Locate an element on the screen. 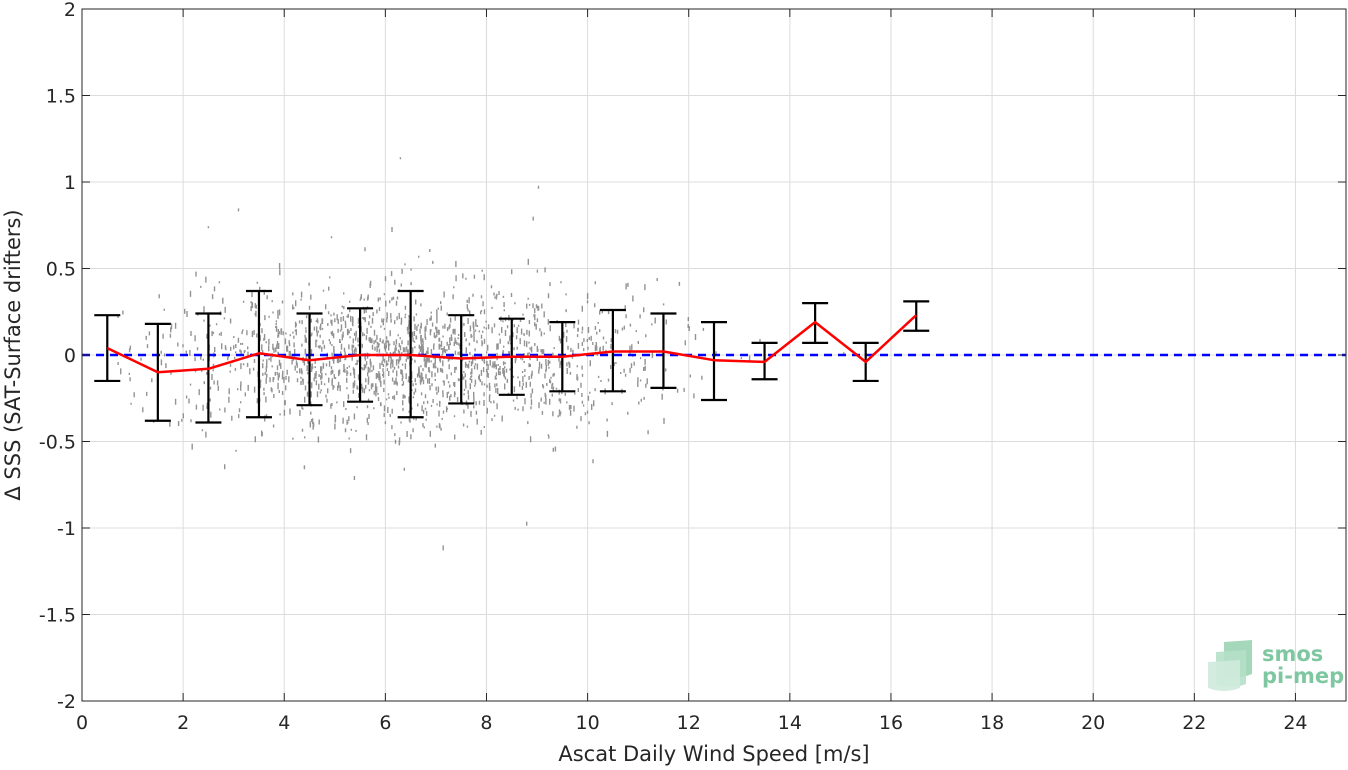  smos-pimep-logo: smos pi-mep is located at coordinates (1276, 665).